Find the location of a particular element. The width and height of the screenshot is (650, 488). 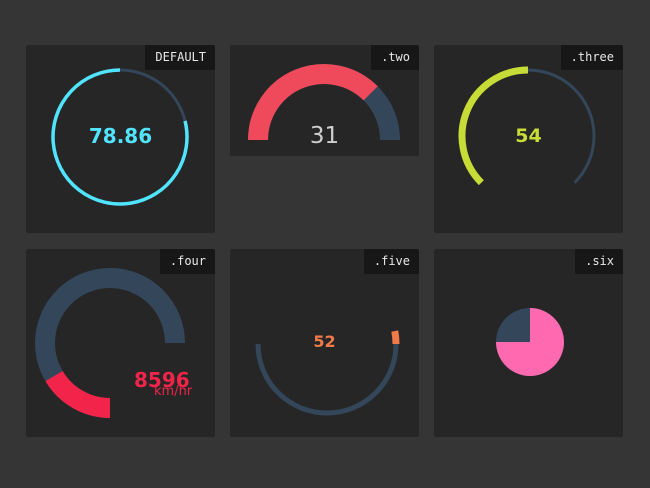

gauge-value: 78.86 is located at coordinates (120, 136).